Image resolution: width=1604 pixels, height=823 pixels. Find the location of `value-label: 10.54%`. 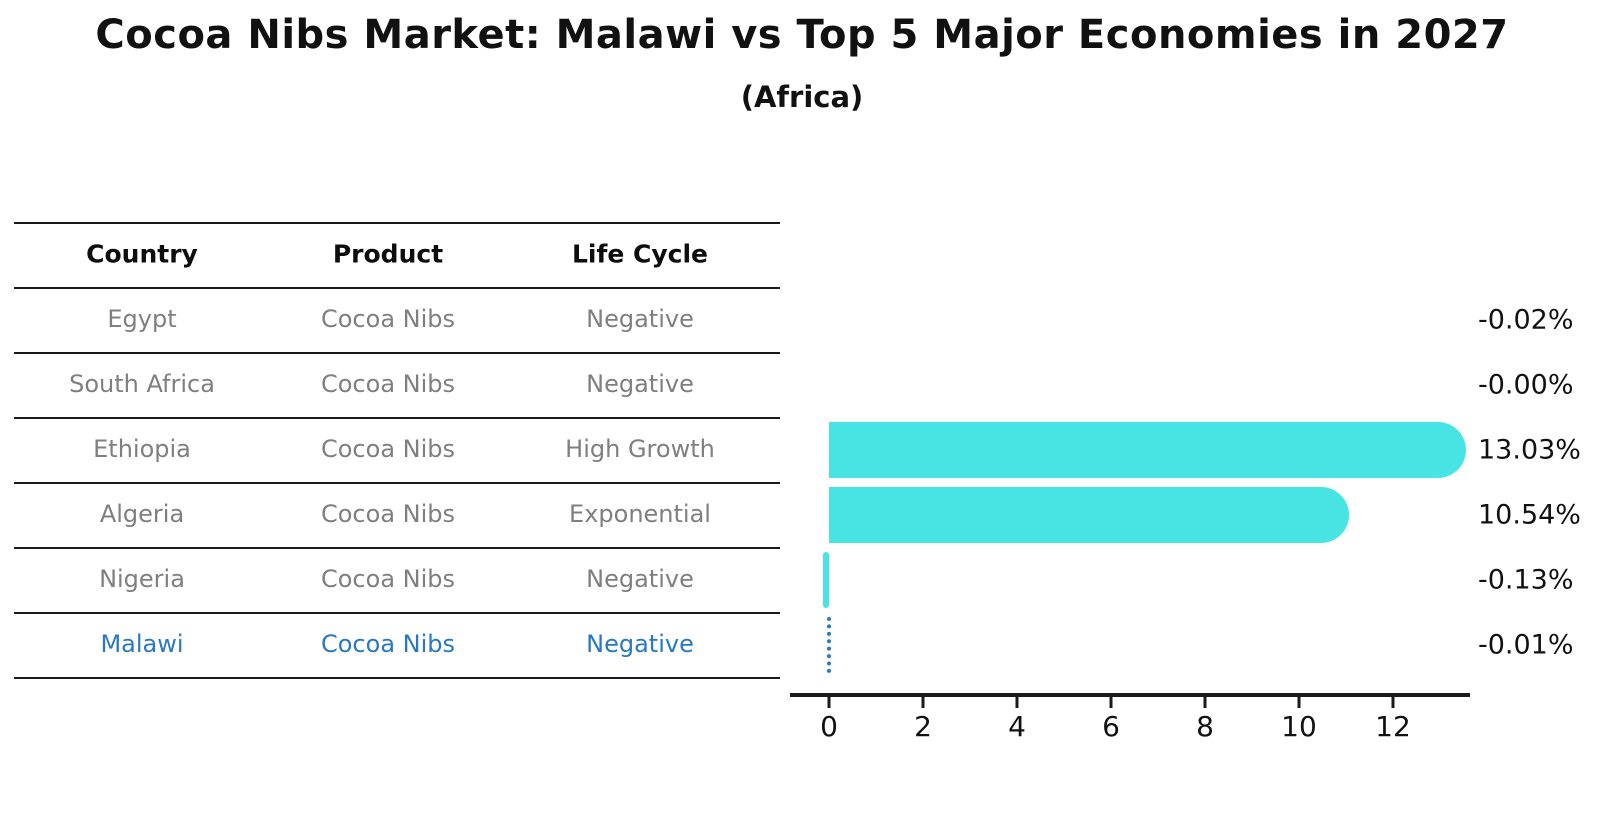

value-label: 10.54% is located at coordinates (1529, 515).